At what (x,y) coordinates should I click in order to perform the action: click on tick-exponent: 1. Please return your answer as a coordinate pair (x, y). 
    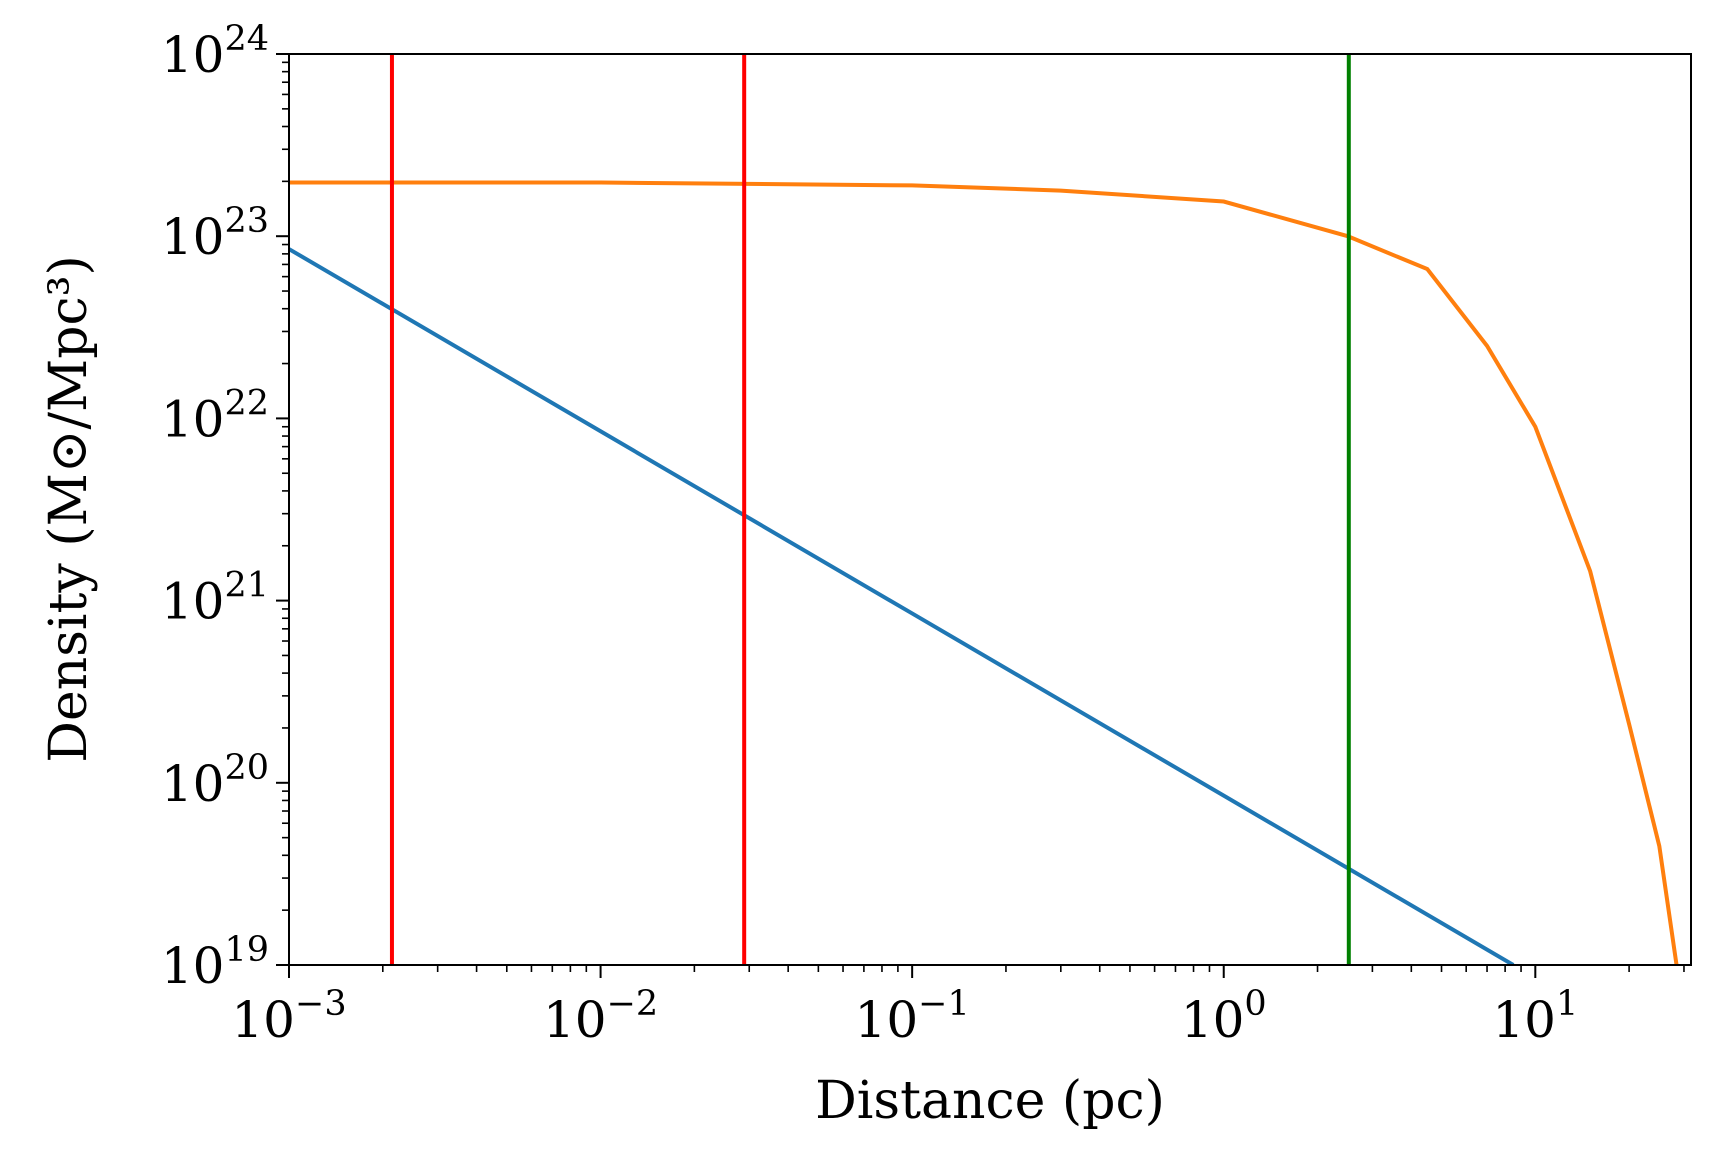
    Looking at the image, I should click on (1567, 1004).